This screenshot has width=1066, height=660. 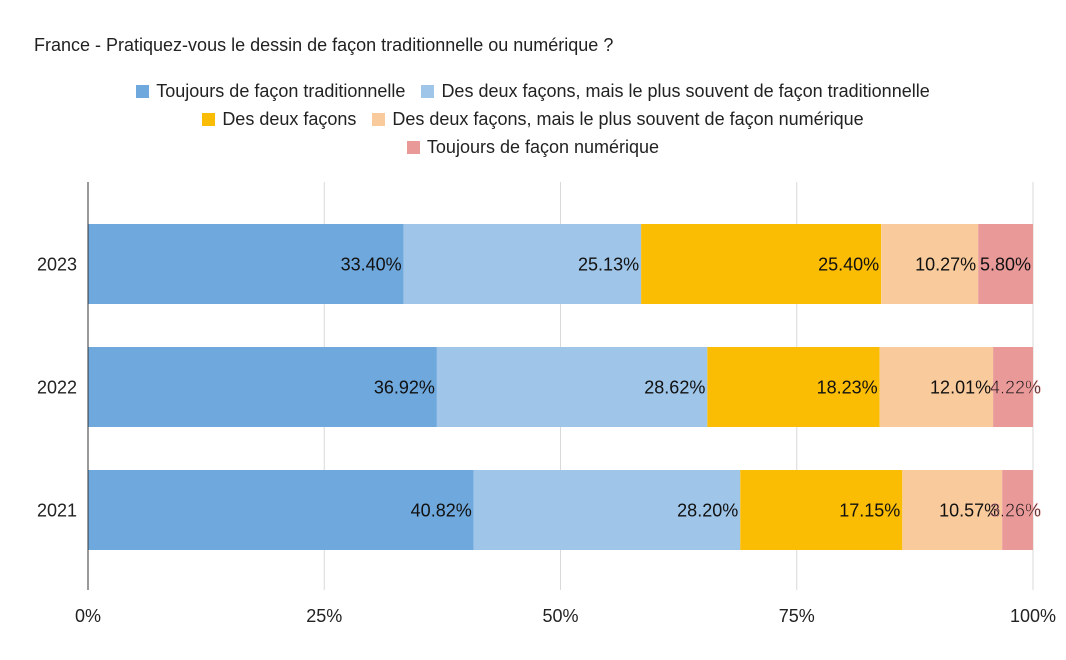 I want to click on category-label: 2022, so click(x=57, y=388).